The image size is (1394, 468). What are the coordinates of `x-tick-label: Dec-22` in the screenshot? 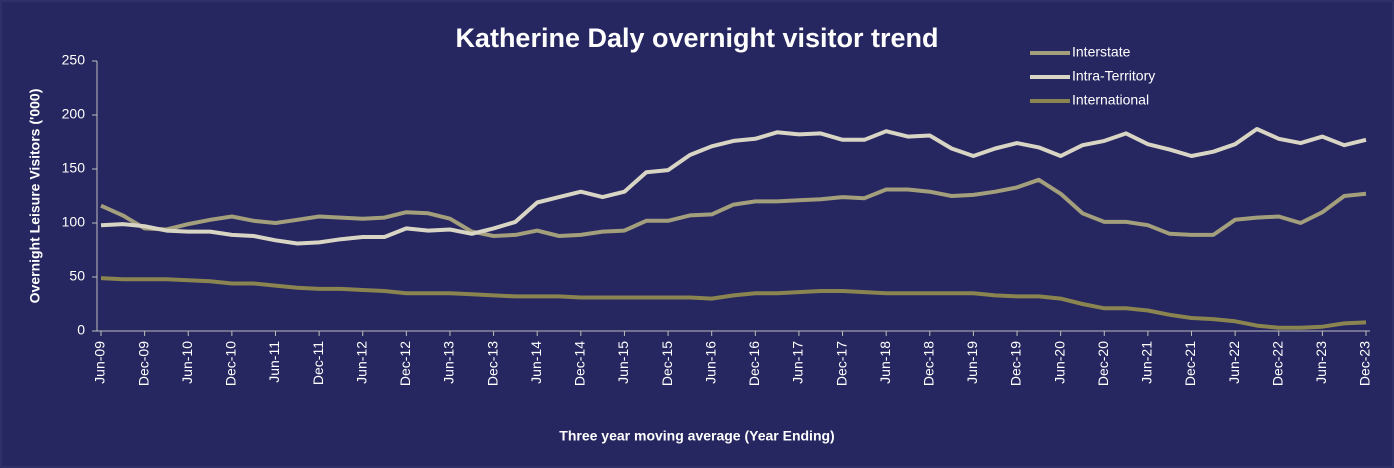 It's located at (1277, 363).